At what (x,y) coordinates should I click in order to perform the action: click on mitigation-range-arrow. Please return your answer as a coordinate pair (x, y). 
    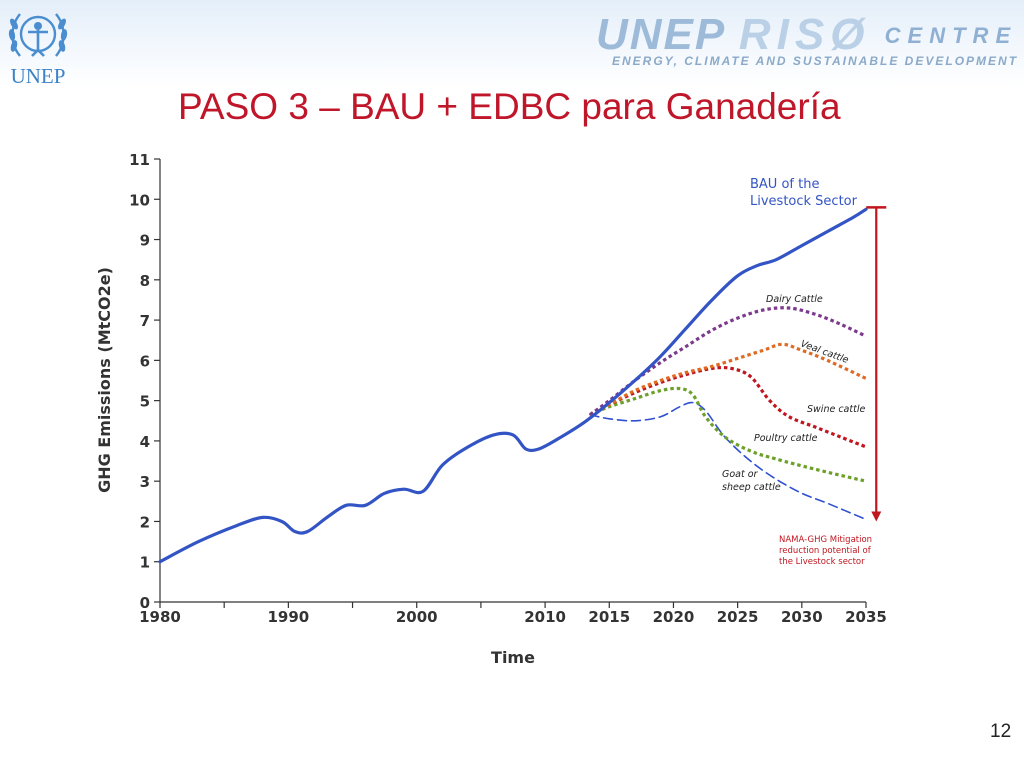
    Looking at the image, I should click on (876, 364).